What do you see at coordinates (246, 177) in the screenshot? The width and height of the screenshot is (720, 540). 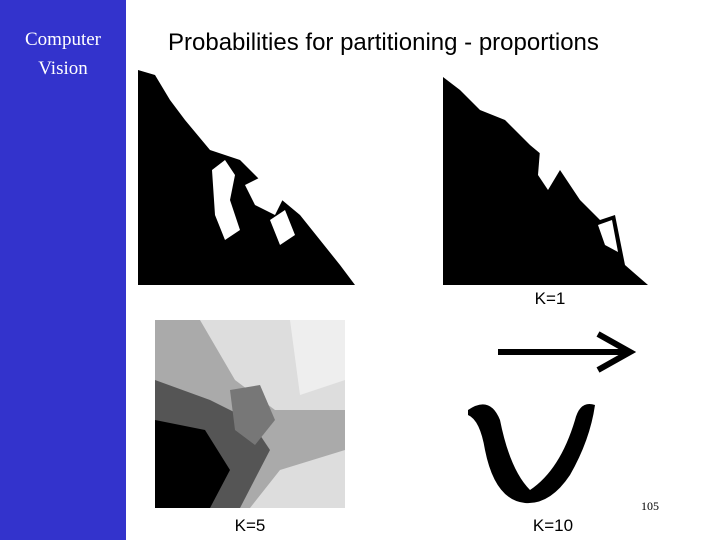 I see `image-k0` at bounding box center [246, 177].